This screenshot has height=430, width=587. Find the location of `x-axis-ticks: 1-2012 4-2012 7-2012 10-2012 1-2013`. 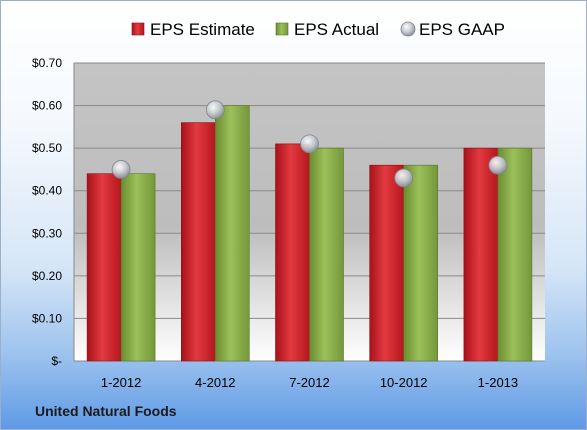

x-axis-ticks: 1-2012 4-2012 7-2012 10-2012 1-2013 is located at coordinates (309, 382).